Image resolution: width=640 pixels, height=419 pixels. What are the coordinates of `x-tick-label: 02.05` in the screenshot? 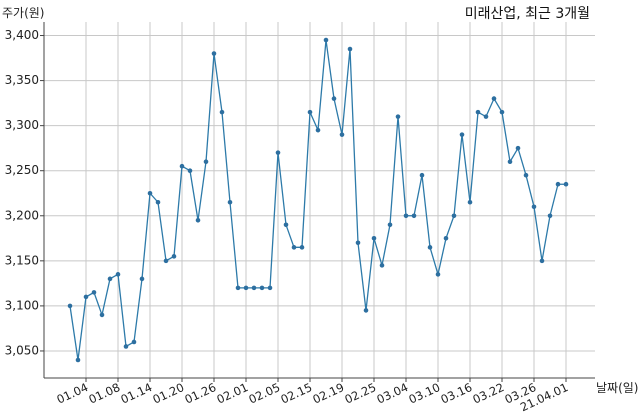 It's located at (264, 393).